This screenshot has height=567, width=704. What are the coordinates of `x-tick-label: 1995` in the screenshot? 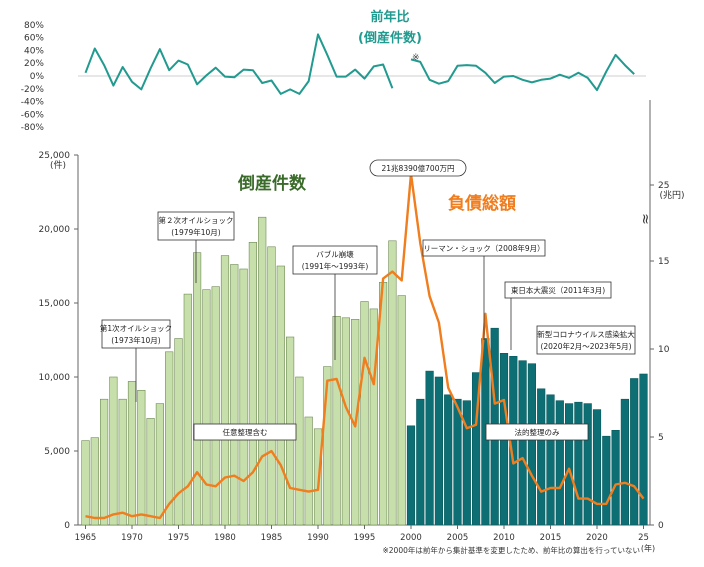 It's located at (365, 538).